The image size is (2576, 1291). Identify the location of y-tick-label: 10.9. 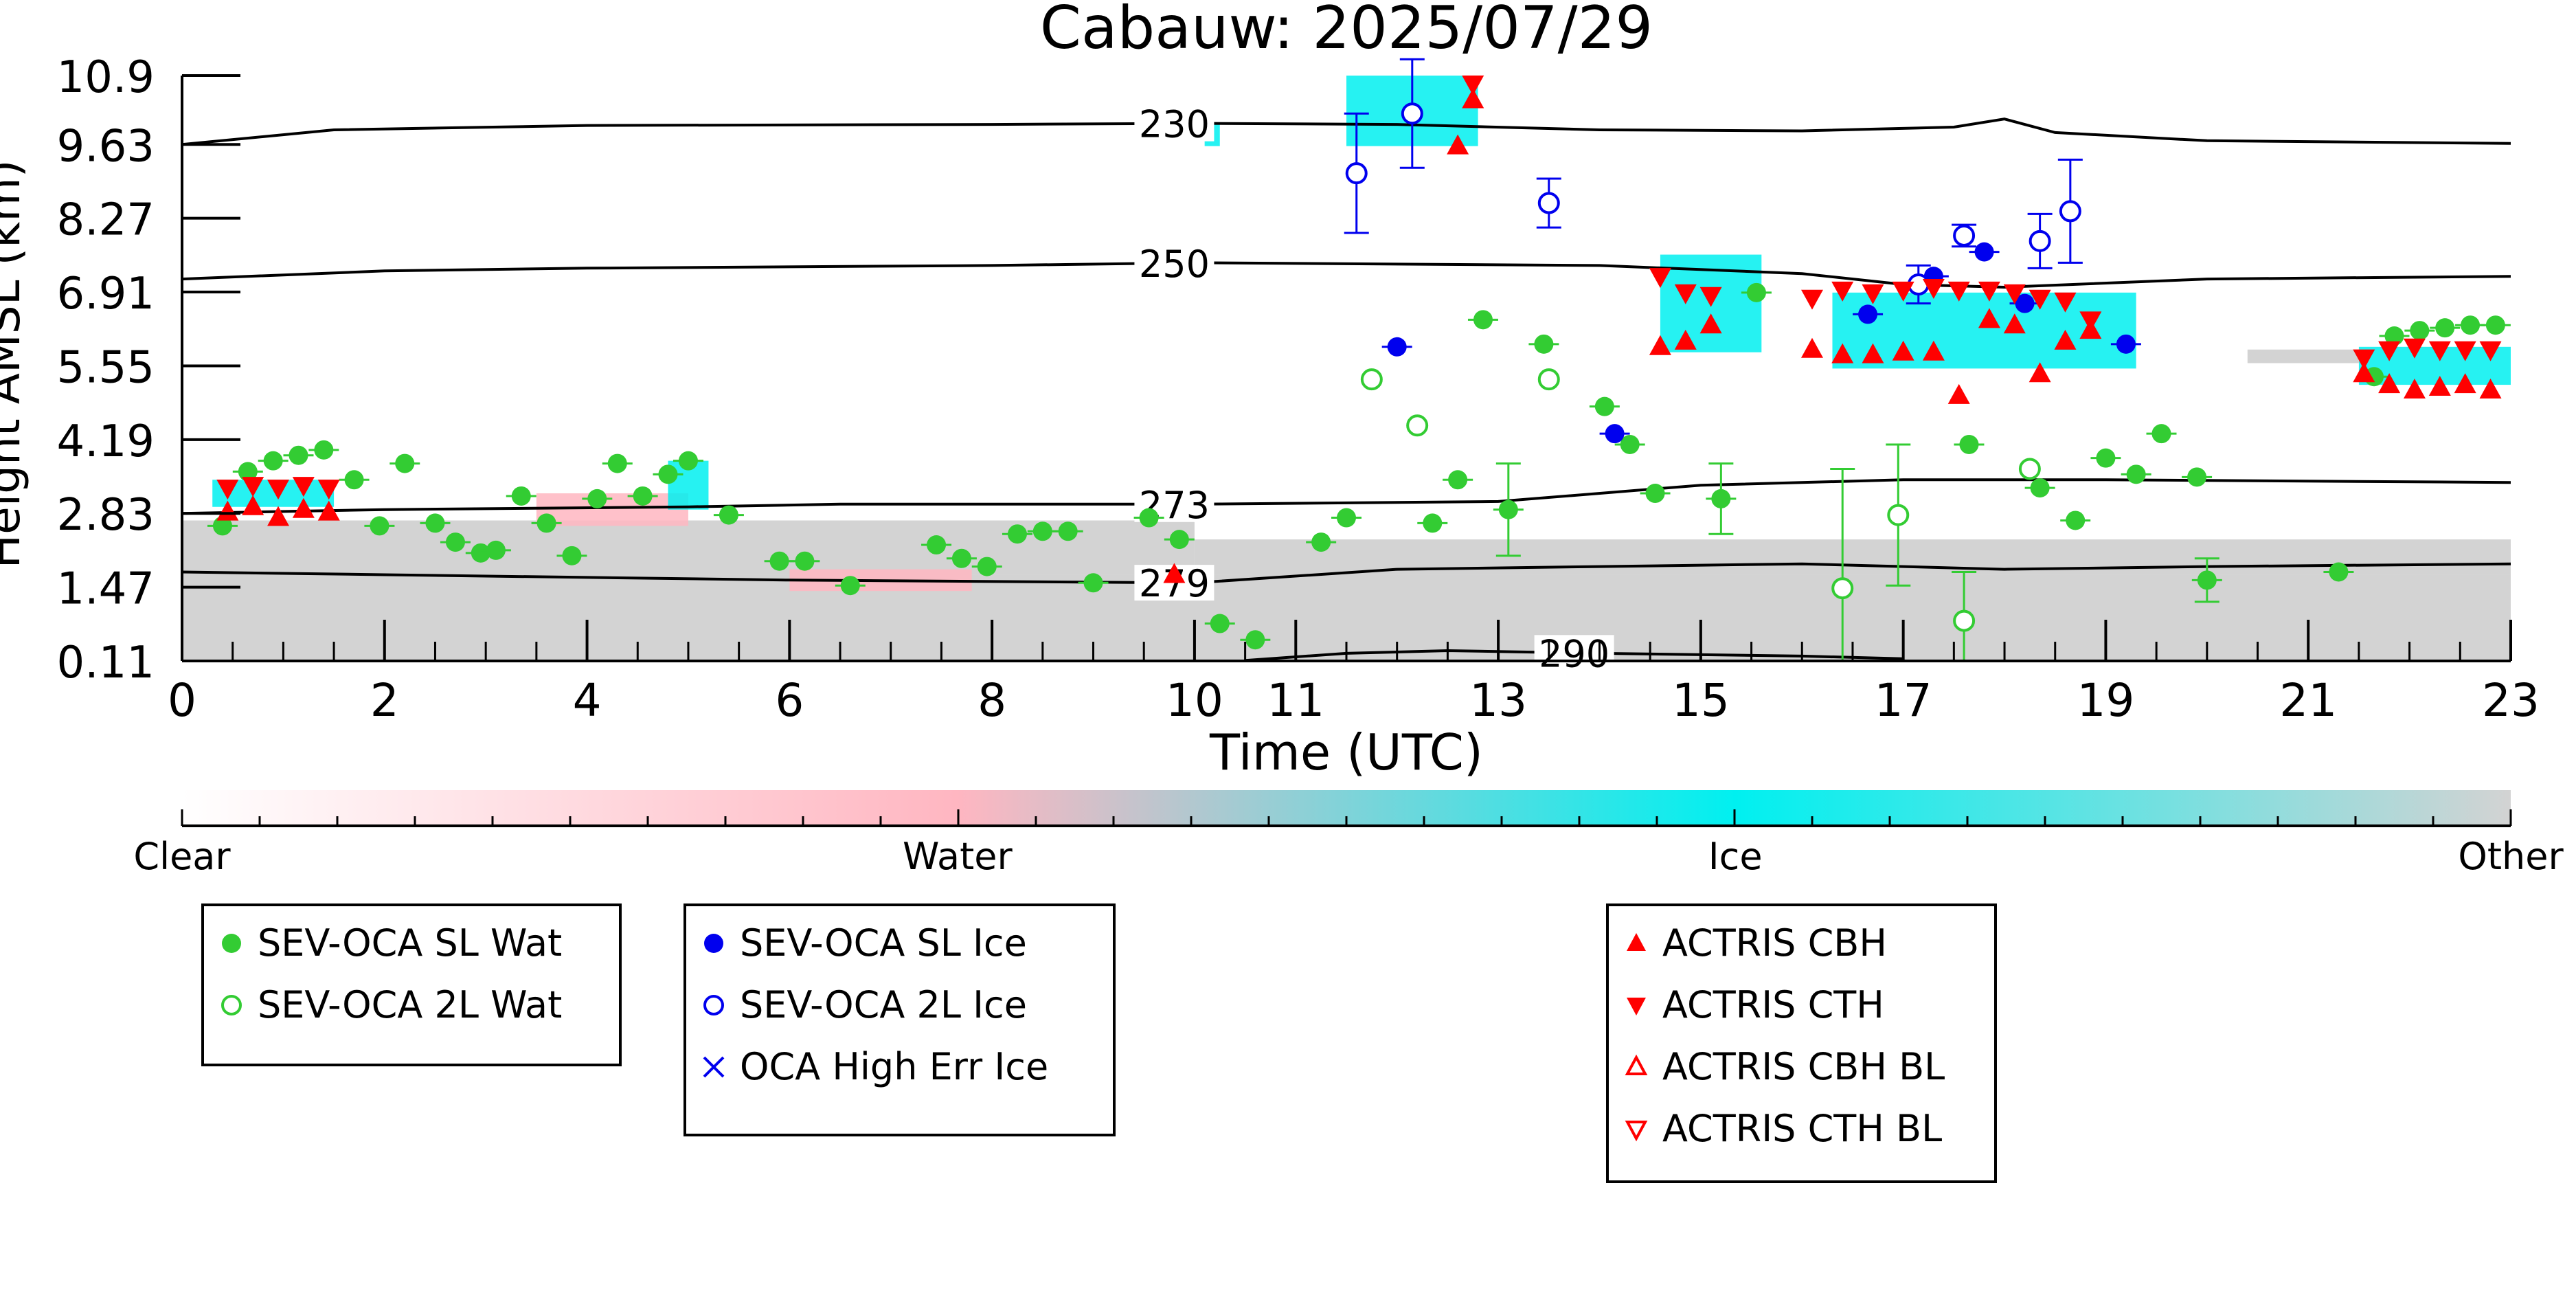
(106, 77).